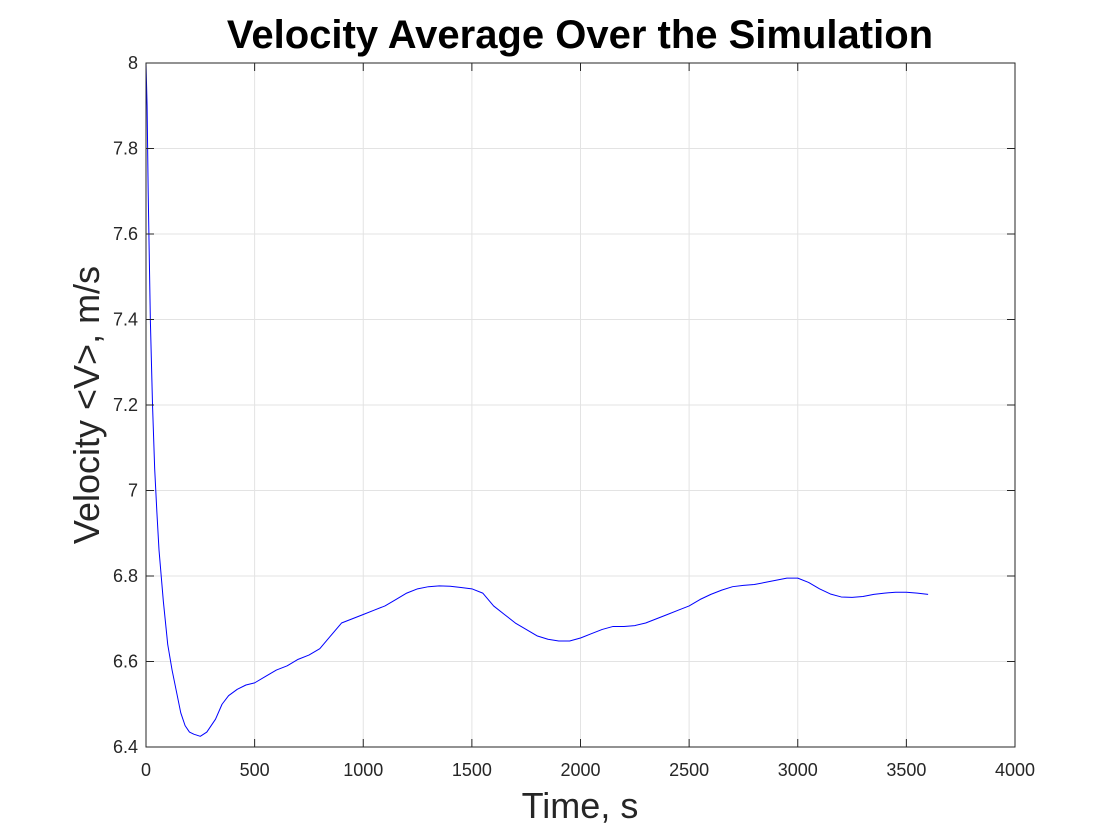 The width and height of the screenshot is (1120, 840). What do you see at coordinates (580, 770) in the screenshot?
I see `x-tick-label: 2000` at bounding box center [580, 770].